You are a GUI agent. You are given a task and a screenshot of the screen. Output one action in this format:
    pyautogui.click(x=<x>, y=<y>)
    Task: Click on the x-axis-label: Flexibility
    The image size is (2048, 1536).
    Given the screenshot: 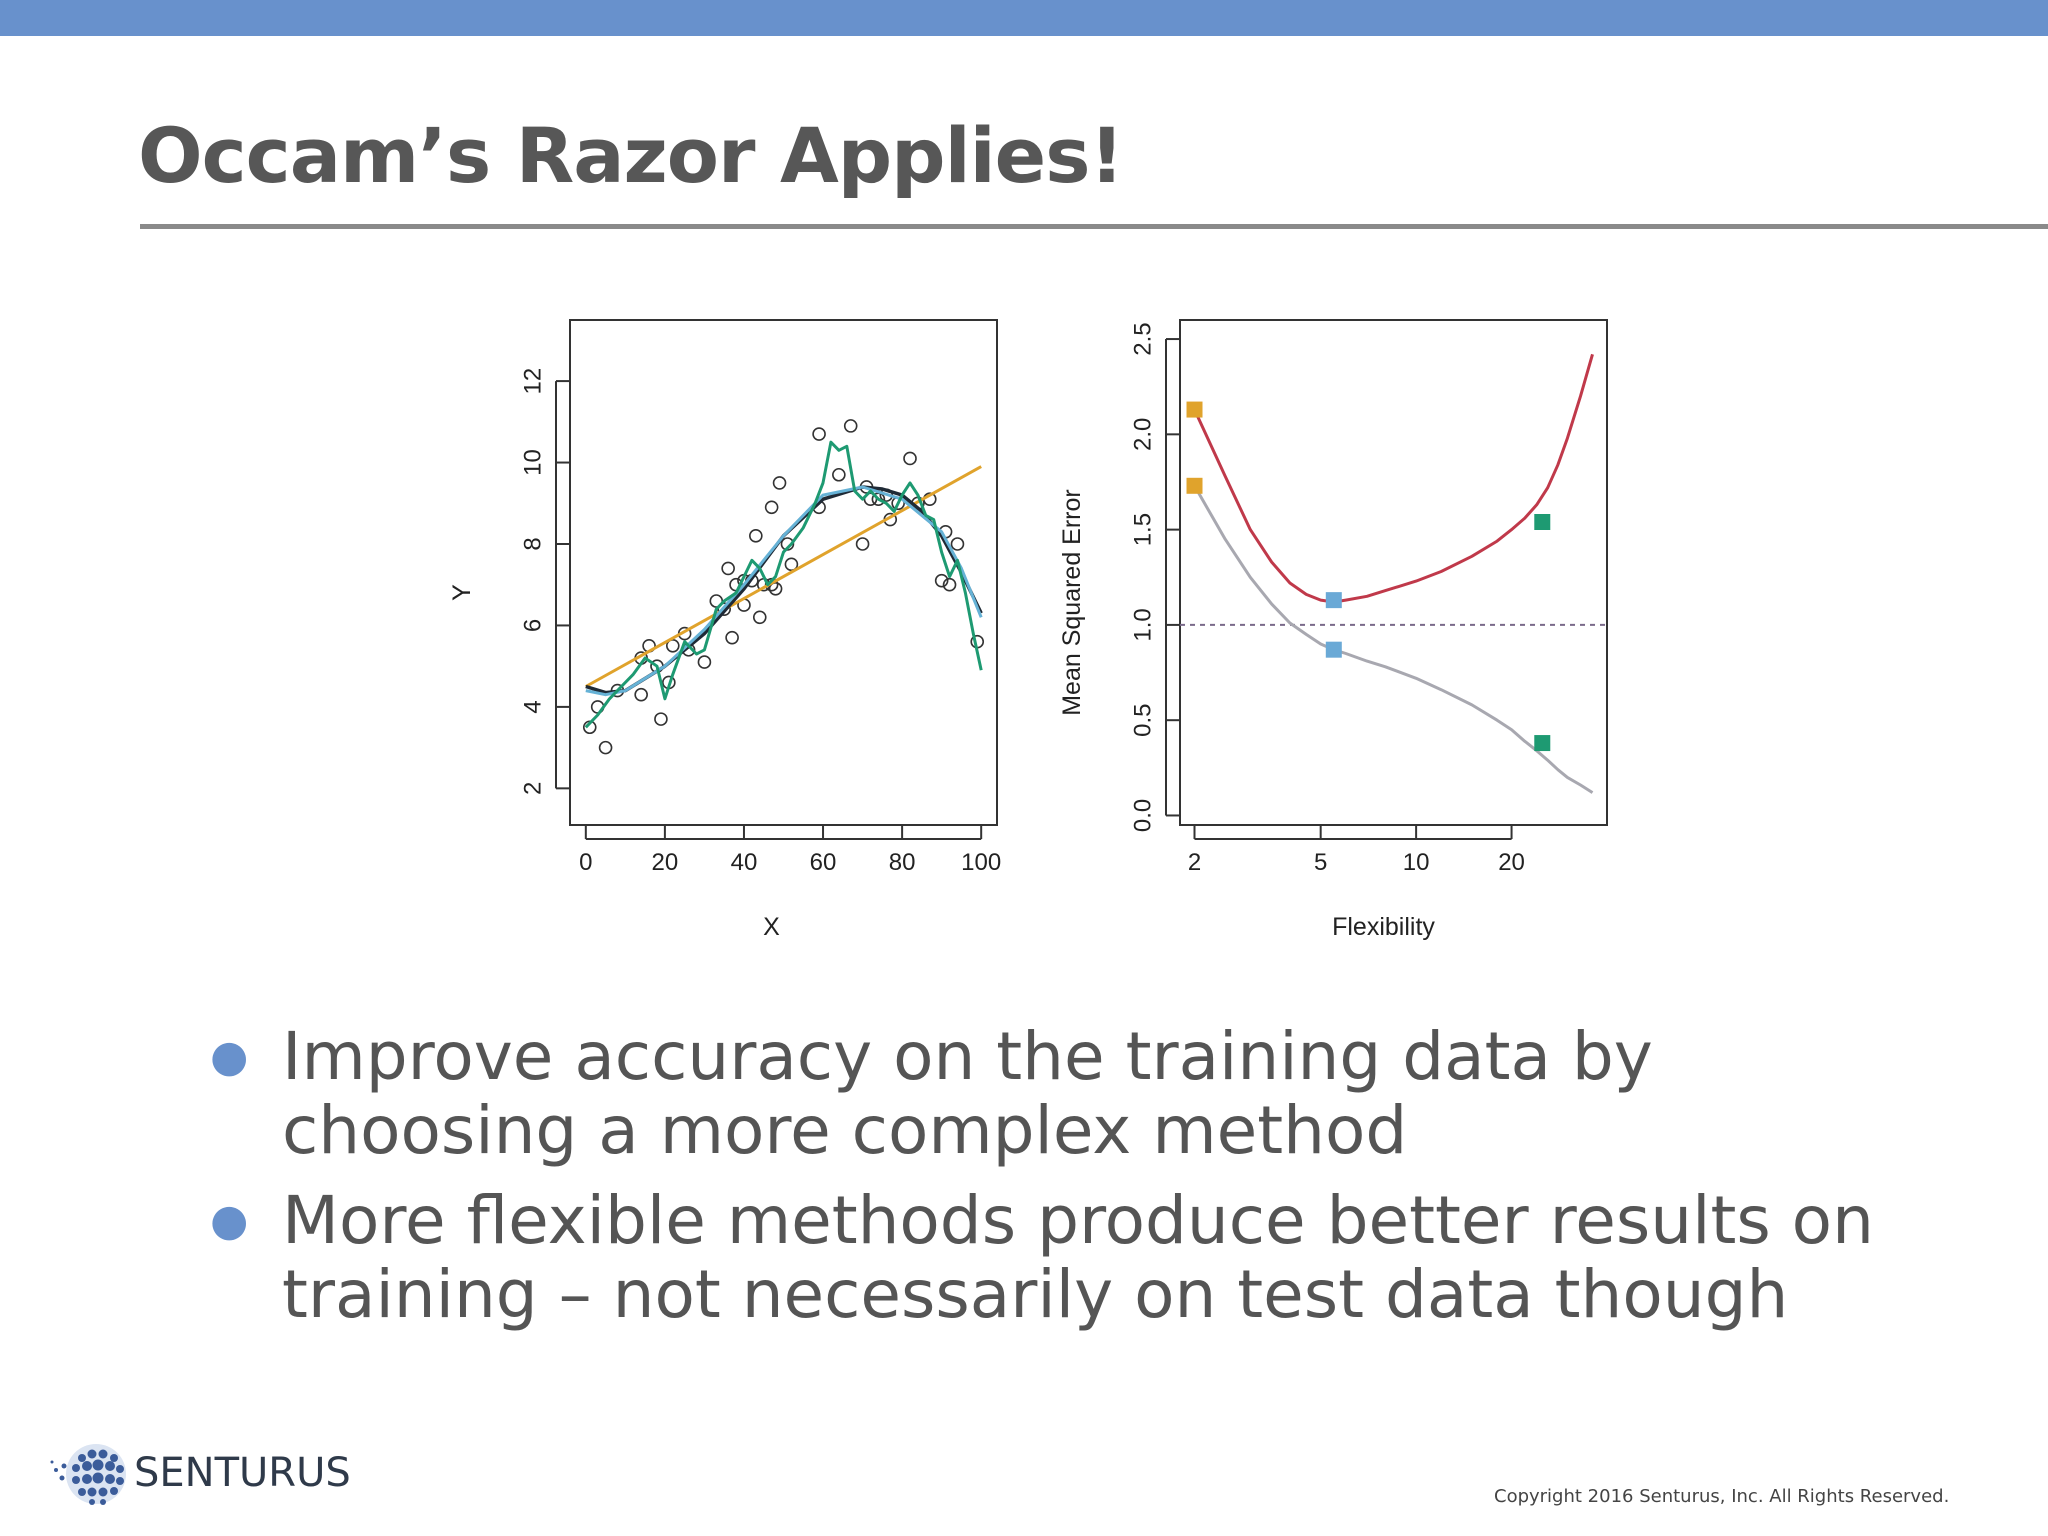 What is the action you would take?
    pyautogui.click(x=1383, y=927)
    